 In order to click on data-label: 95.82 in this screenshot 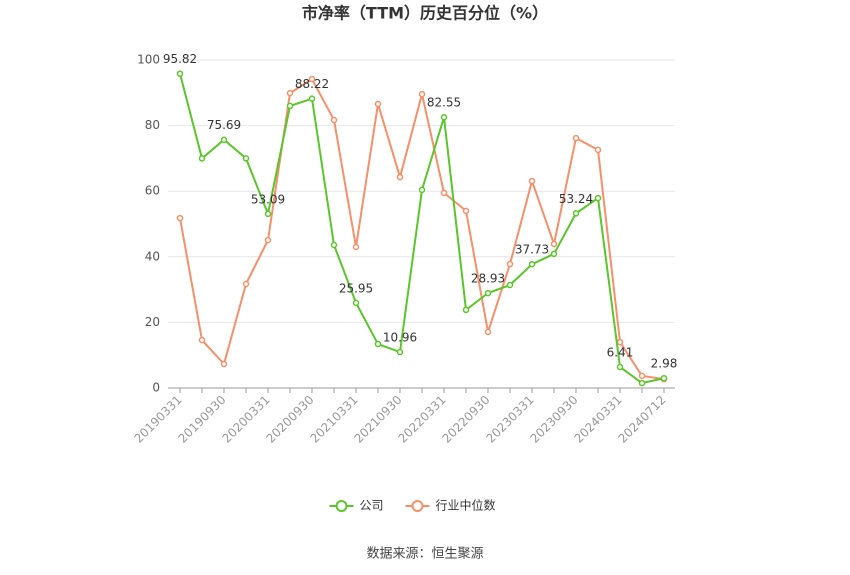, I will do `click(180, 59)`.